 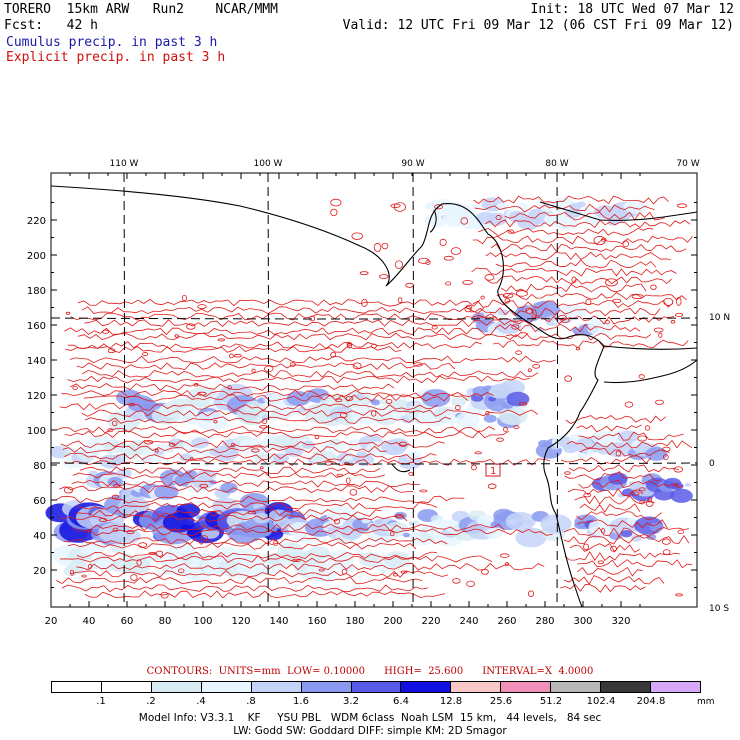 What do you see at coordinates (493, 471) in the screenshot?
I see `svg-text: 1` at bounding box center [493, 471].